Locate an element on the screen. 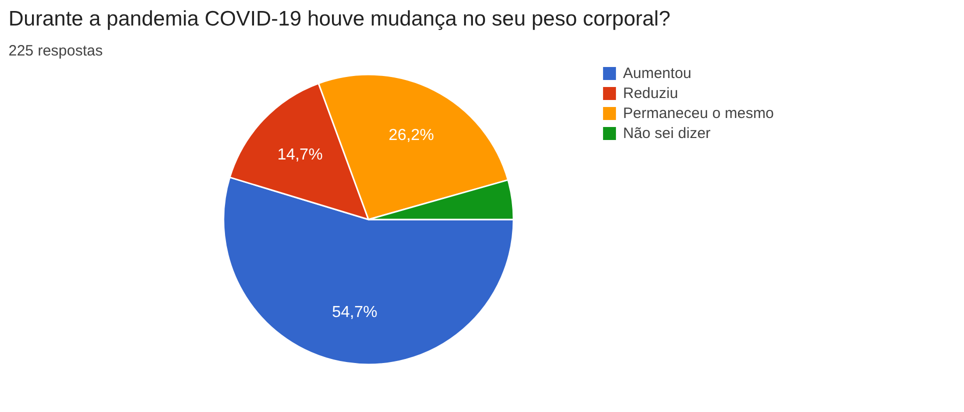 The width and height of the screenshot is (964, 412). legend-label: Aumentou is located at coordinates (657, 73).